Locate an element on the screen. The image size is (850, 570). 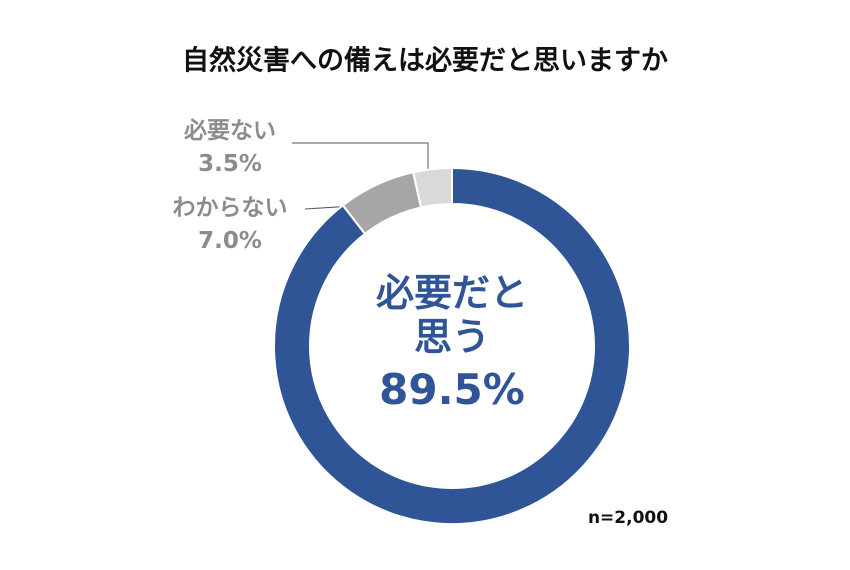
slice-value: 7.0% is located at coordinates (230, 241).